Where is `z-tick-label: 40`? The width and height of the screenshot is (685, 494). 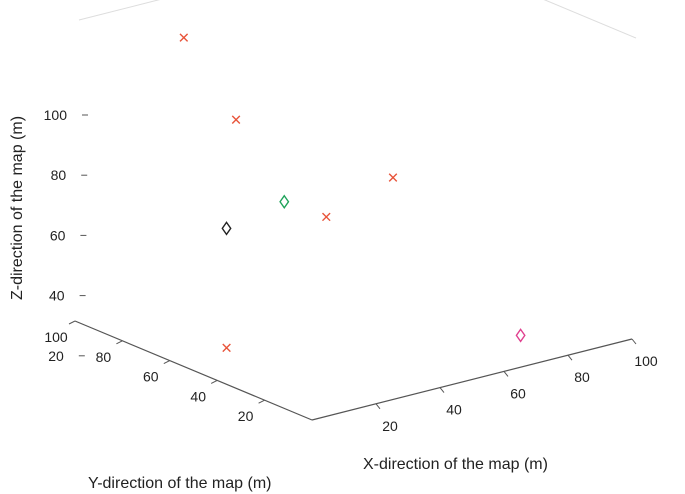
z-tick-label: 40 is located at coordinates (57, 296).